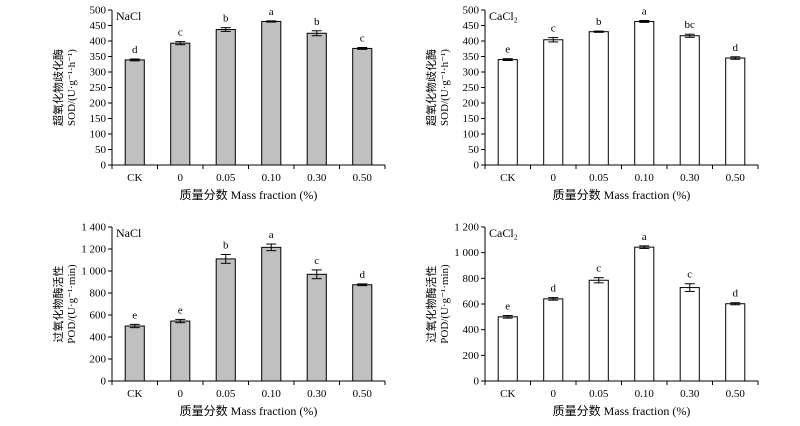 This screenshot has height=426, width=800. I want to click on y-tick-label: 1 400, so click(93, 228).